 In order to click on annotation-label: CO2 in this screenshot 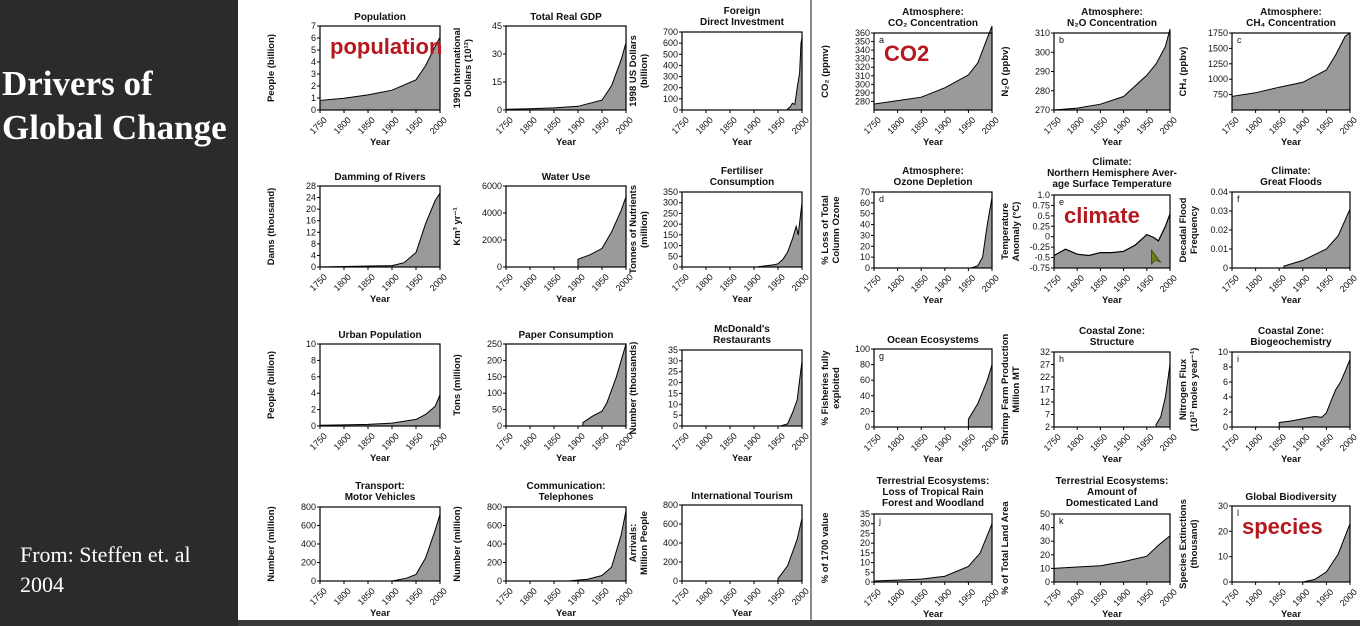, I will do `click(906, 53)`.